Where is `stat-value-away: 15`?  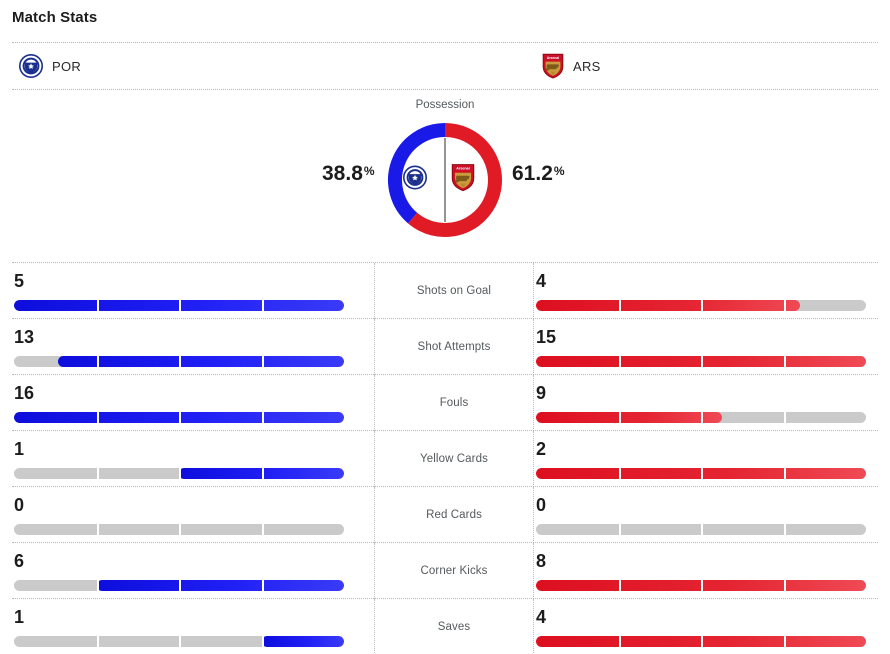 stat-value-away: 15 is located at coordinates (546, 337).